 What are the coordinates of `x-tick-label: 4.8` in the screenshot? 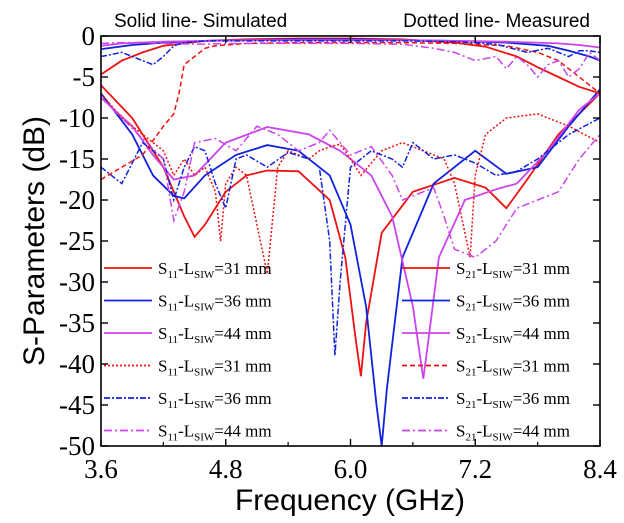 It's located at (226, 469).